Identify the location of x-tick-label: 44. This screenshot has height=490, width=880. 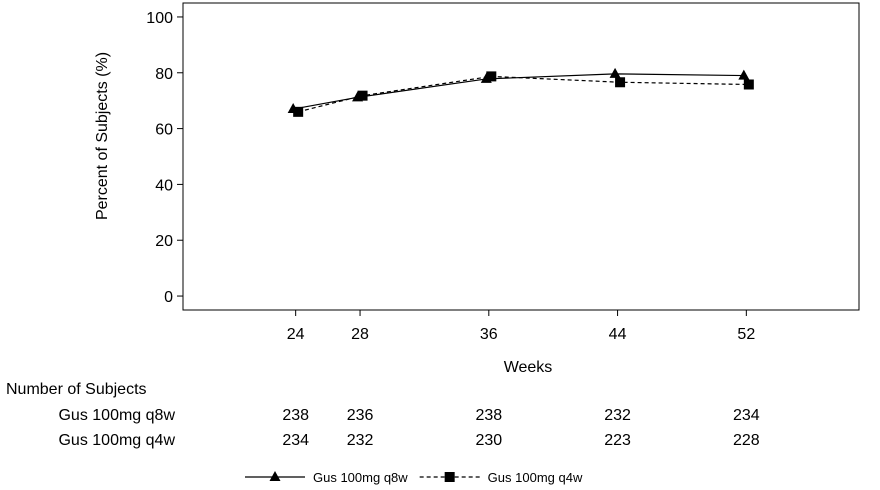
(618, 334).